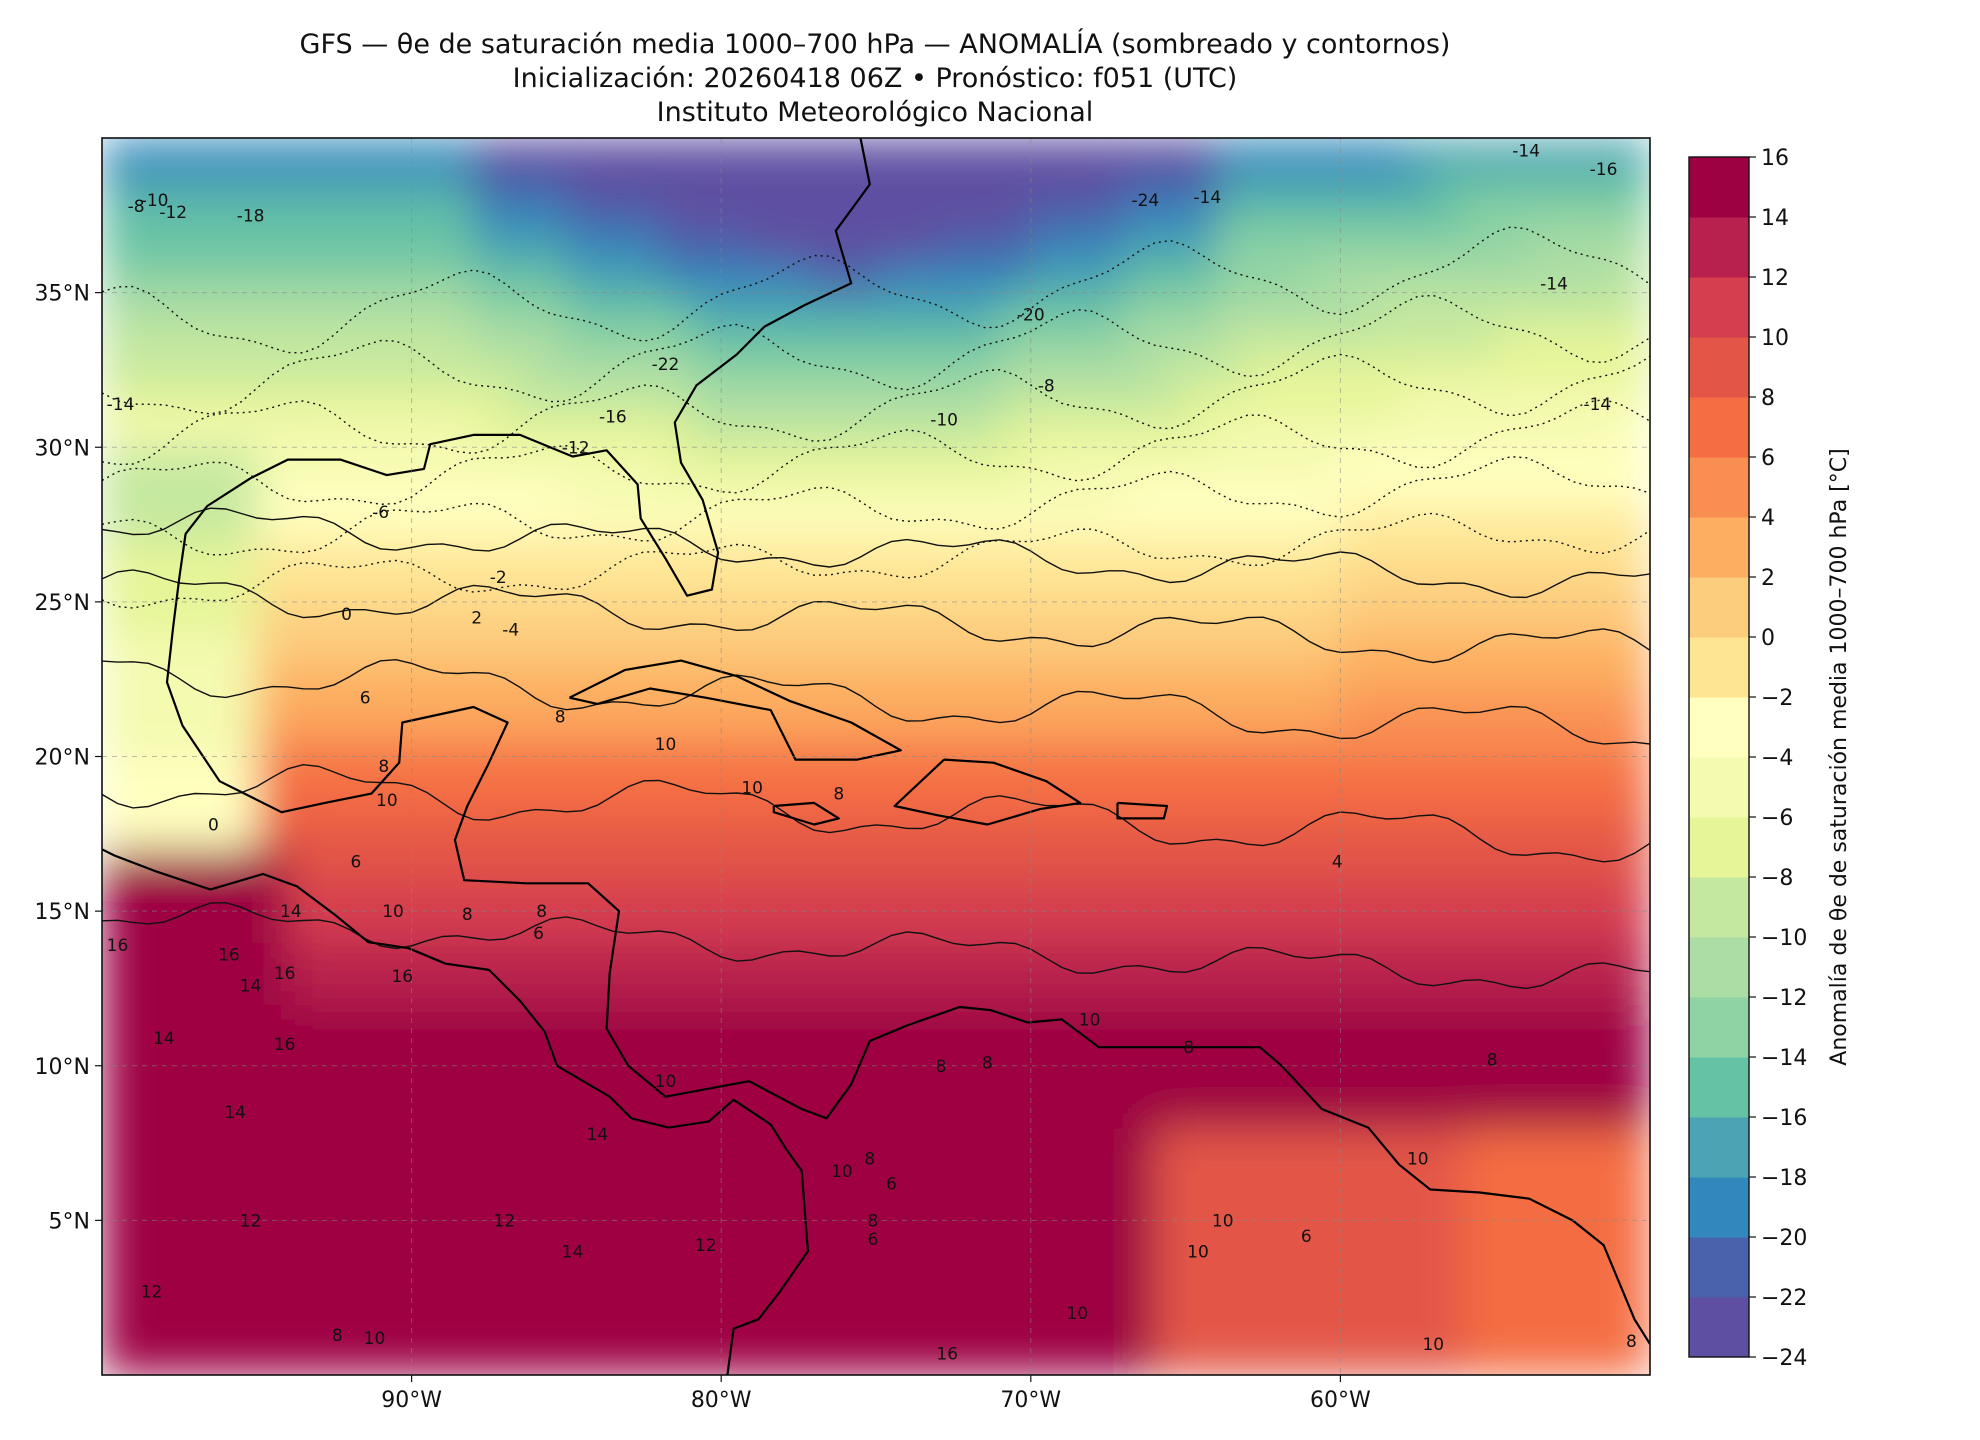  Describe the element at coordinates (380, 513) in the screenshot. I see `contour-label: -6` at that location.